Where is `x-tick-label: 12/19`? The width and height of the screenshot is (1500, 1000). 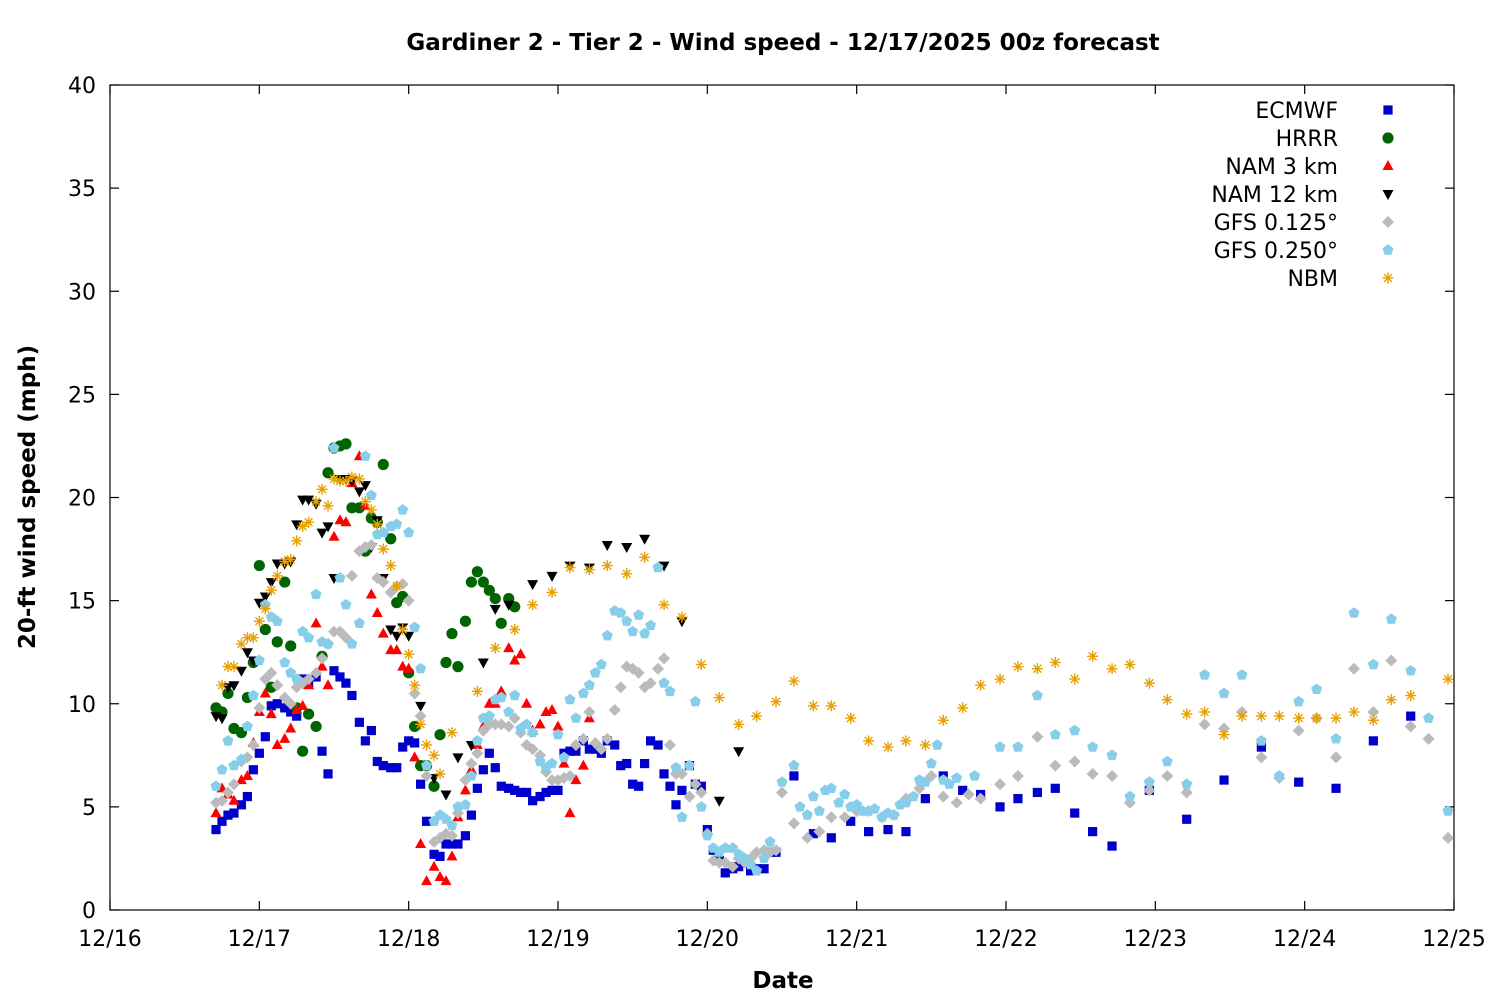
x-tick-label: 12/19 is located at coordinates (557, 939).